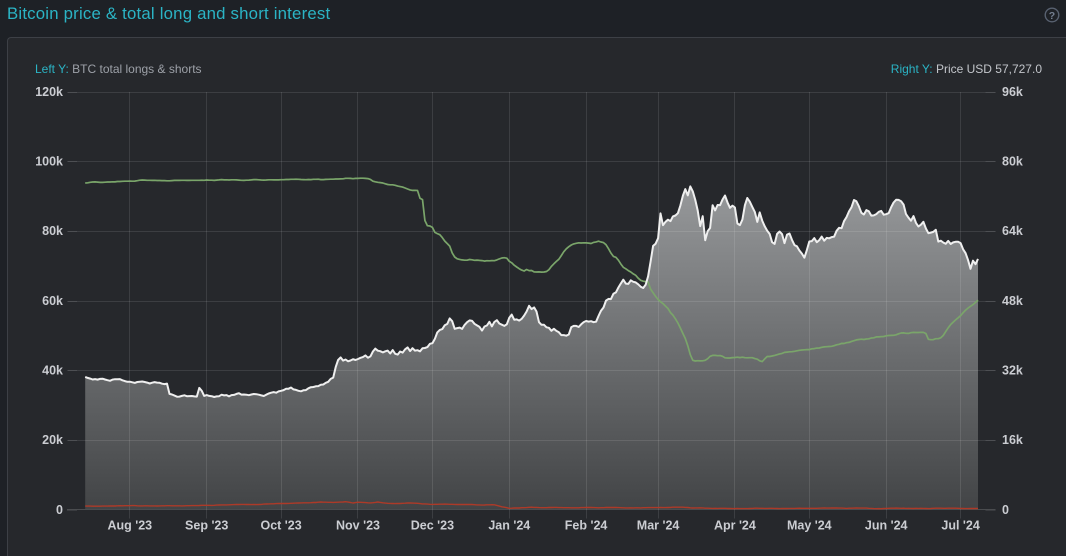 The width and height of the screenshot is (1066, 556). I want to click on svg-text: 48k, so click(1012, 301).